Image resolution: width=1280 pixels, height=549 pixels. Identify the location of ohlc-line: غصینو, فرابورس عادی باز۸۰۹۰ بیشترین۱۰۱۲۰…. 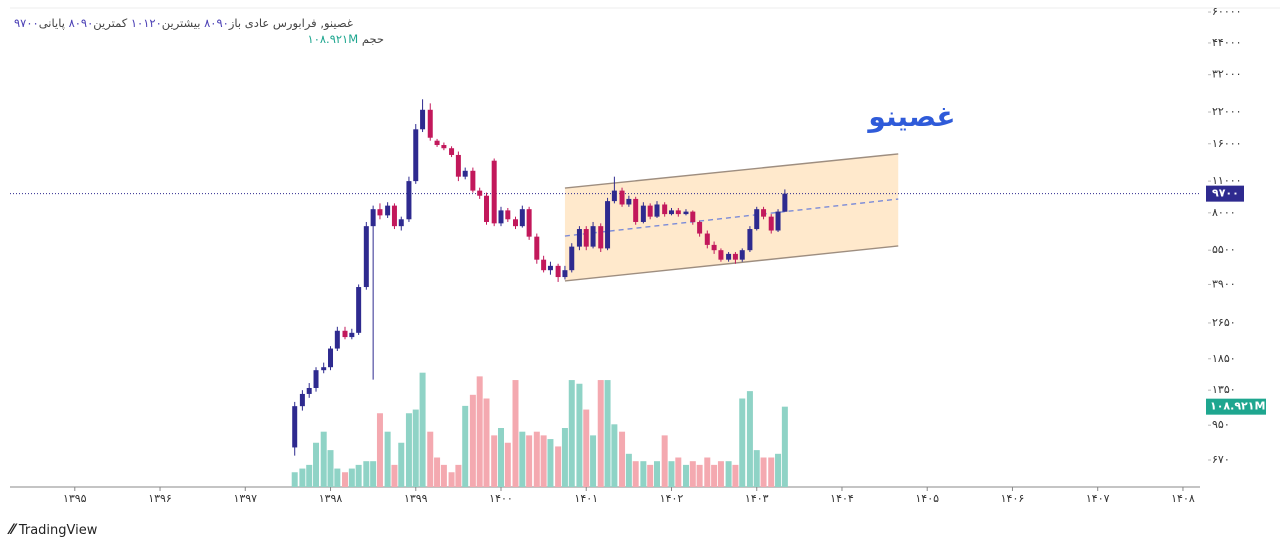
(199, 23).